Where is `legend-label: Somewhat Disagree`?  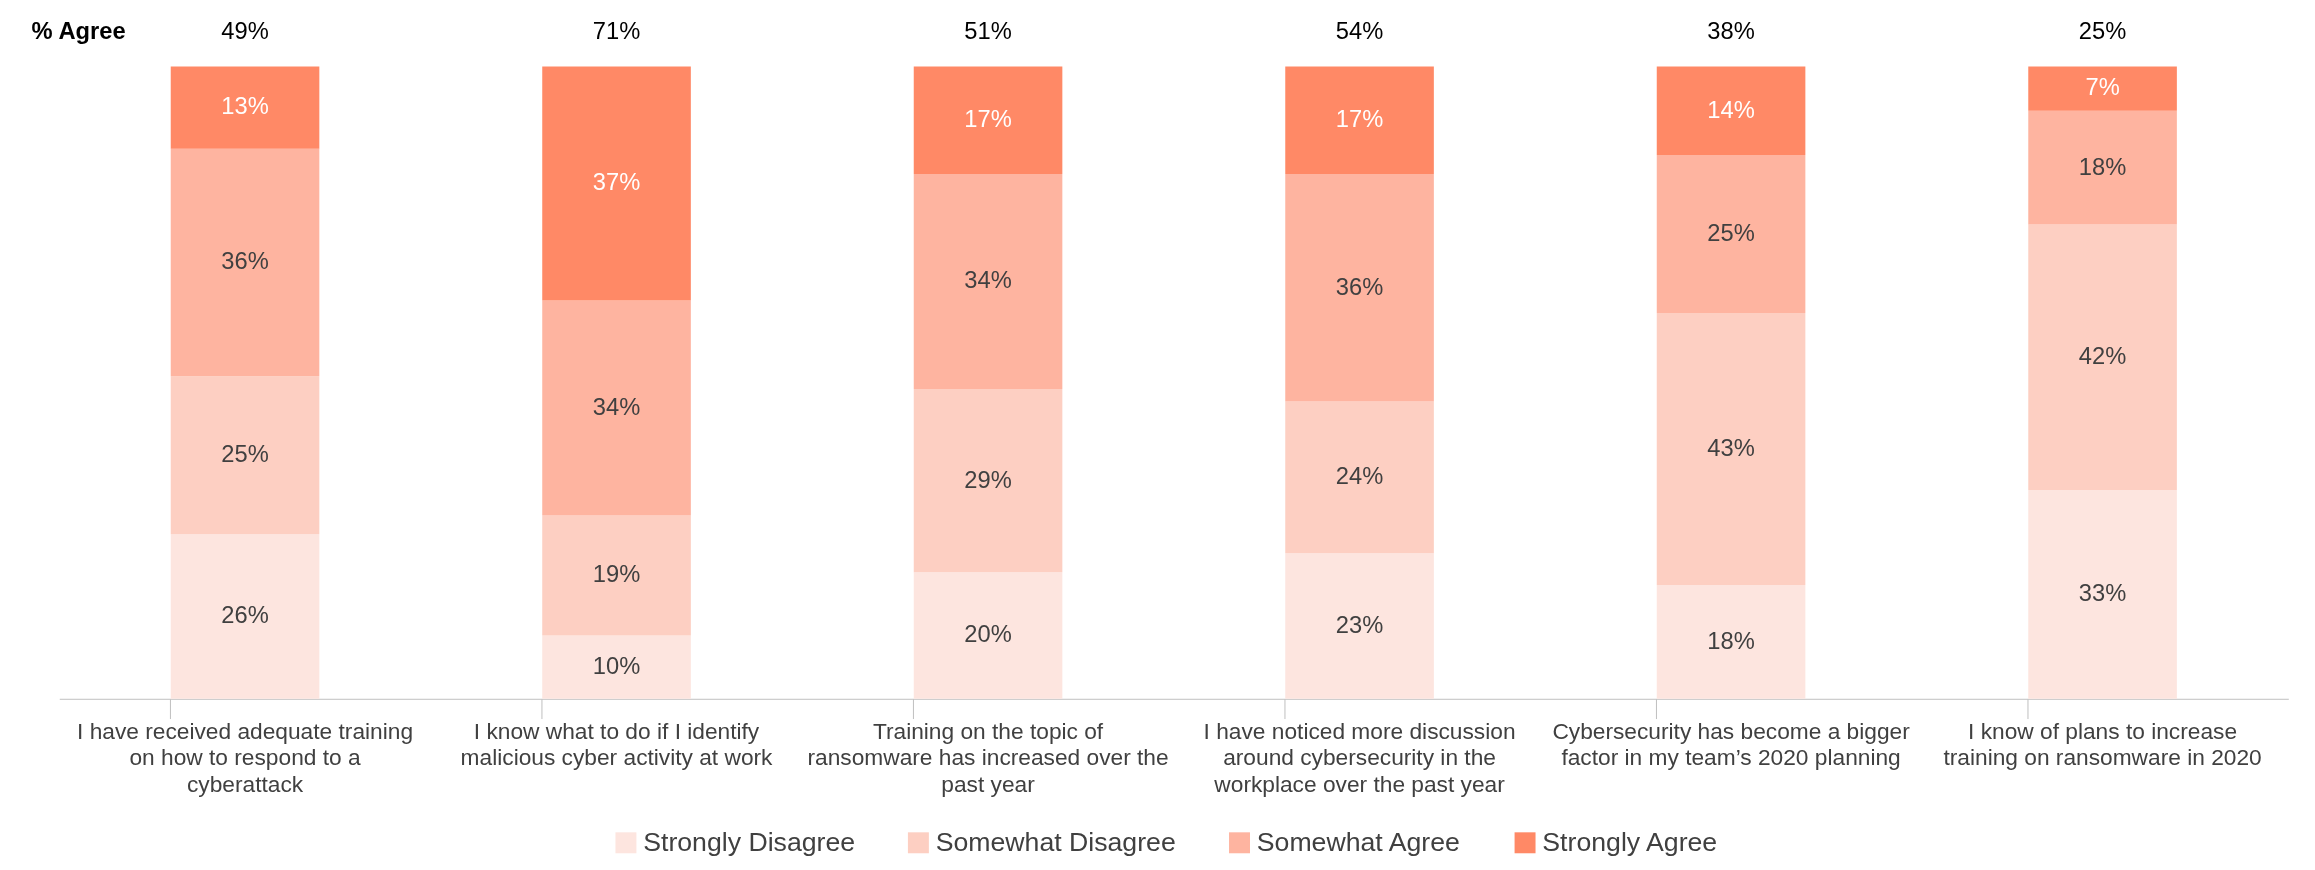 legend-label: Somewhat Disagree is located at coordinates (1055, 841).